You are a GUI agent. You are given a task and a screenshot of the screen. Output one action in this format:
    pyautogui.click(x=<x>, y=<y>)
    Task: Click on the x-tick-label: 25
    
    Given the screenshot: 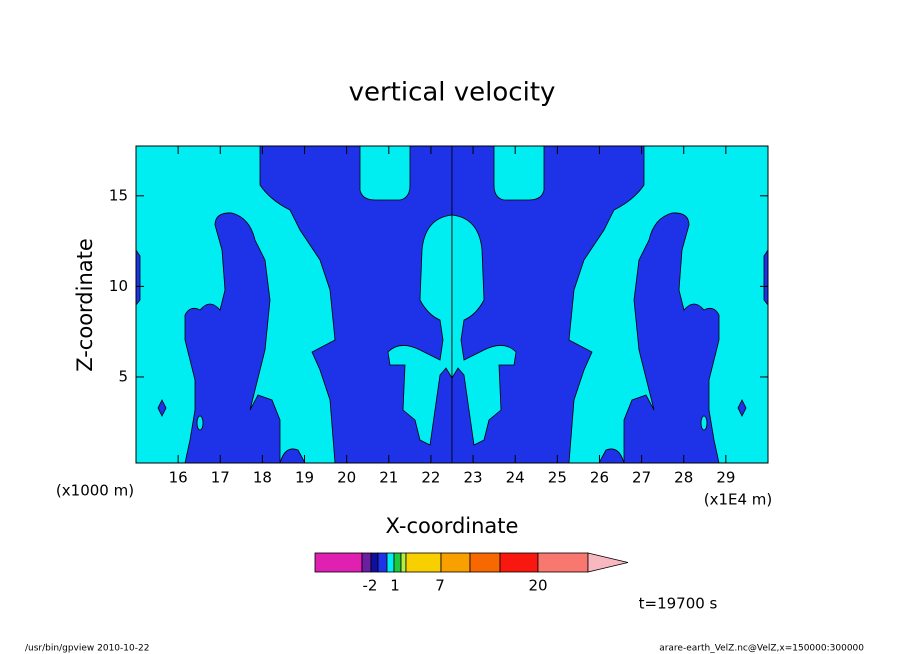 What is the action you would take?
    pyautogui.click(x=557, y=478)
    